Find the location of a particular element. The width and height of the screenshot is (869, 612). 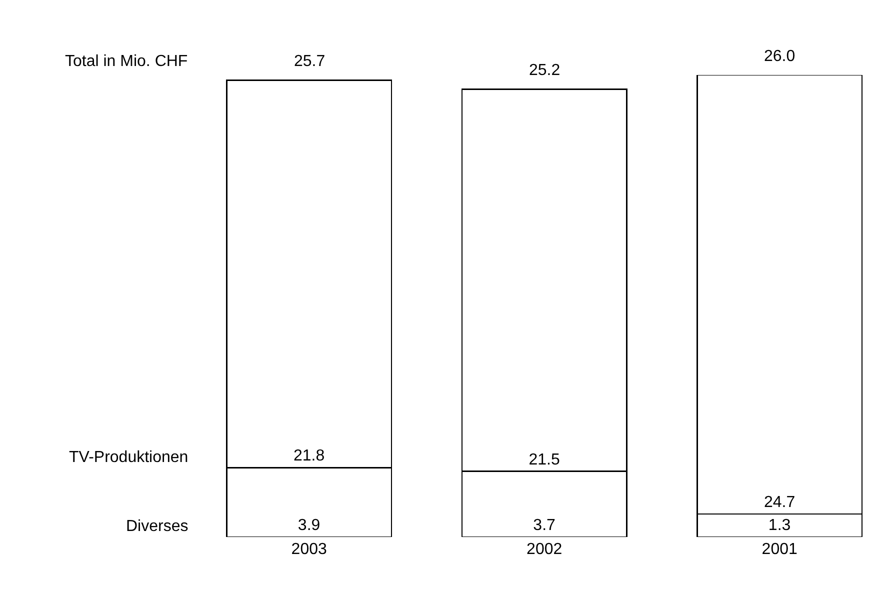

data-label: 24.7 is located at coordinates (780, 502).